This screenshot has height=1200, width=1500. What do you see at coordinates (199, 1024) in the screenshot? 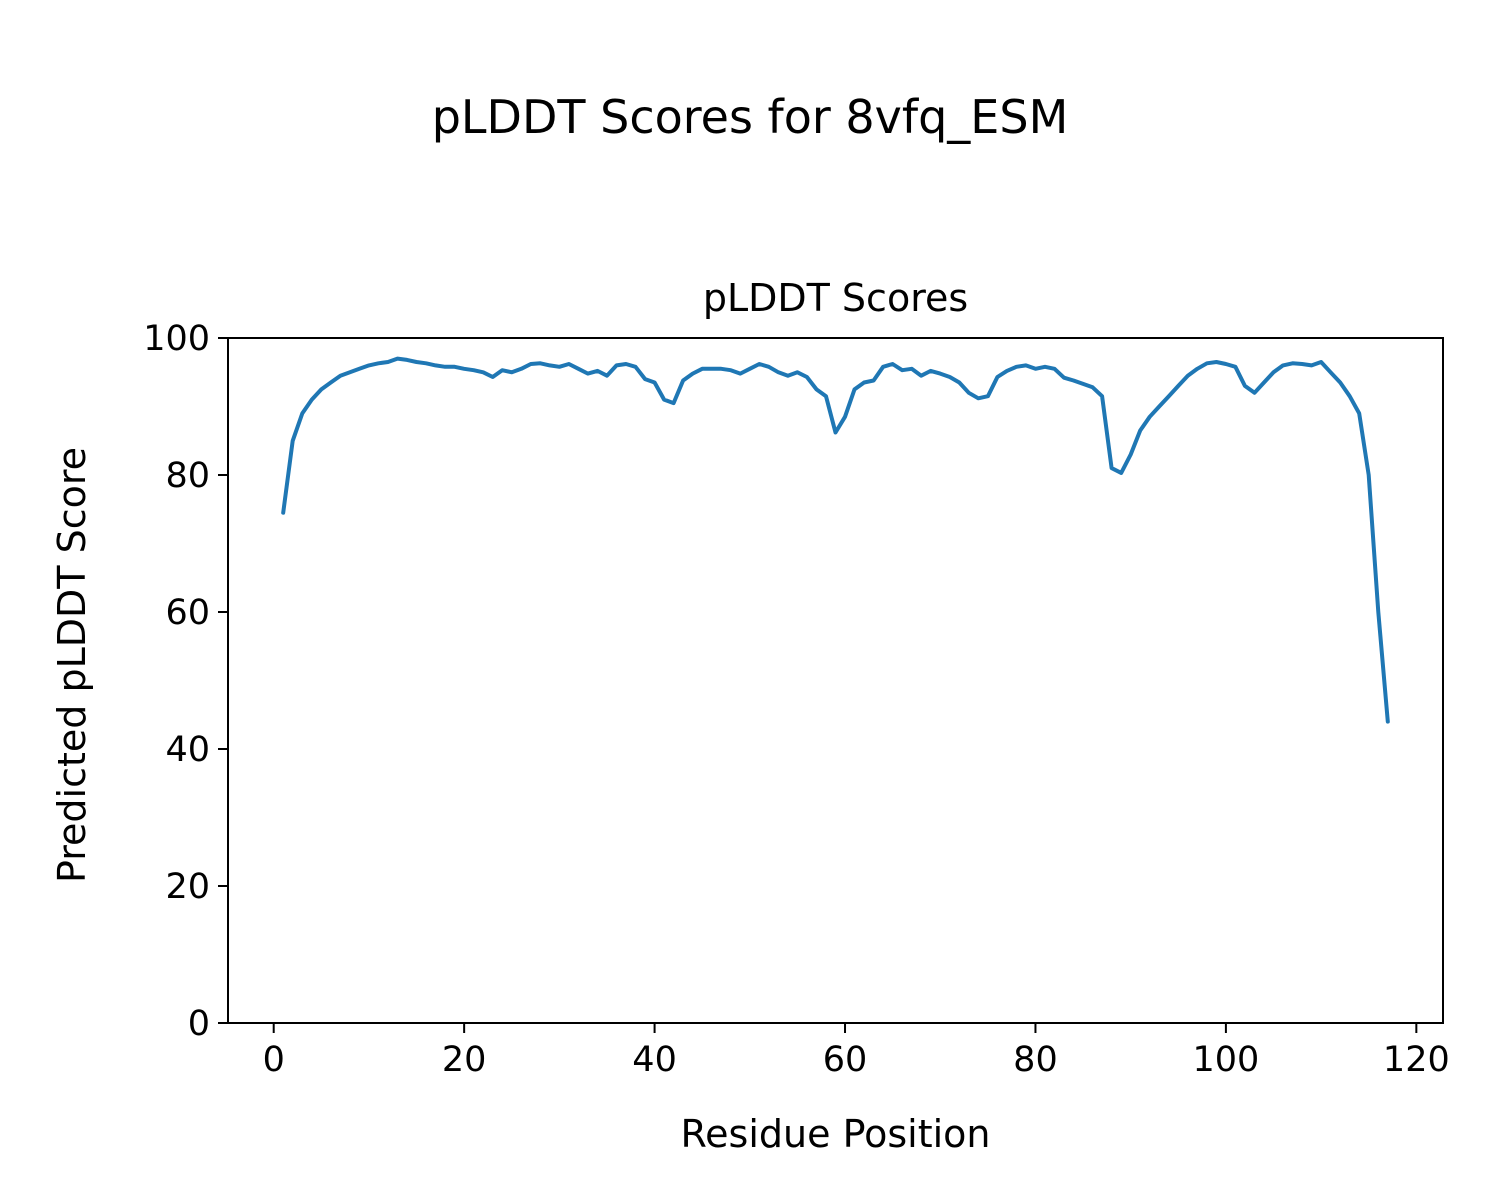
I see `y-tick-label: 0` at bounding box center [199, 1024].